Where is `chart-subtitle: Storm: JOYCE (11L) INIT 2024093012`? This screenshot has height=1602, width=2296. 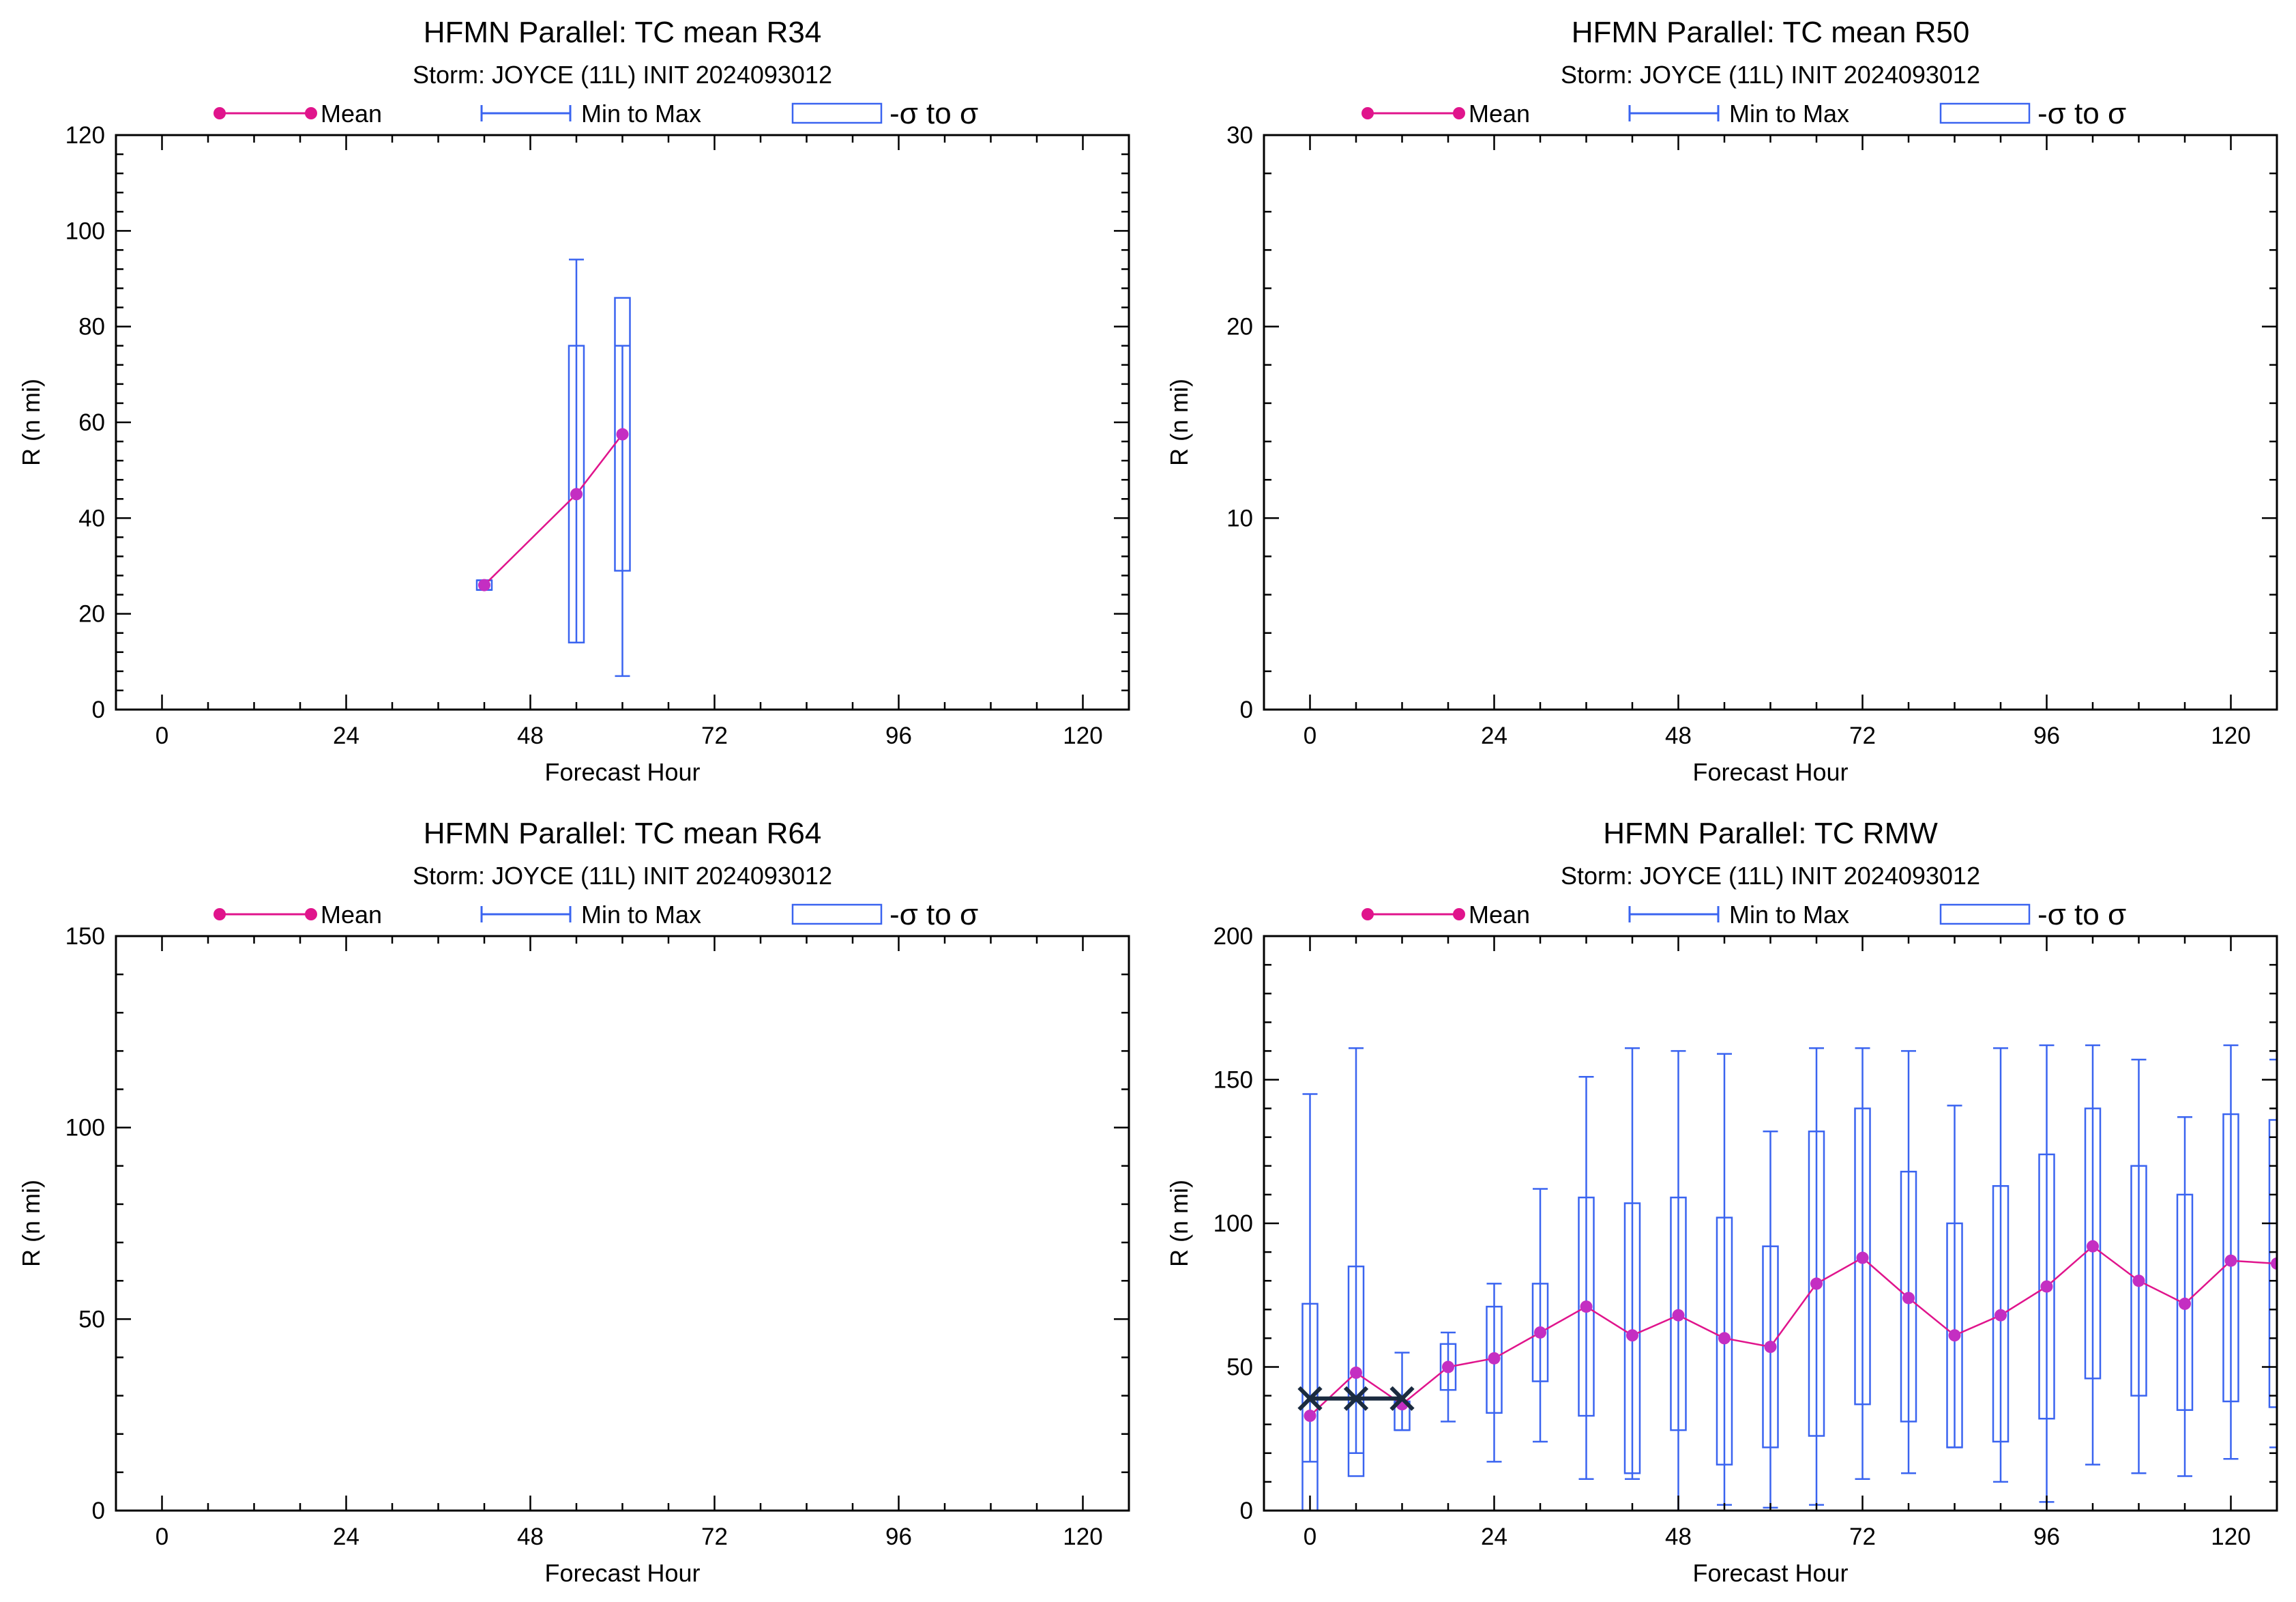 chart-subtitle: Storm: JOYCE (11L) INIT 2024093012 is located at coordinates (622, 75).